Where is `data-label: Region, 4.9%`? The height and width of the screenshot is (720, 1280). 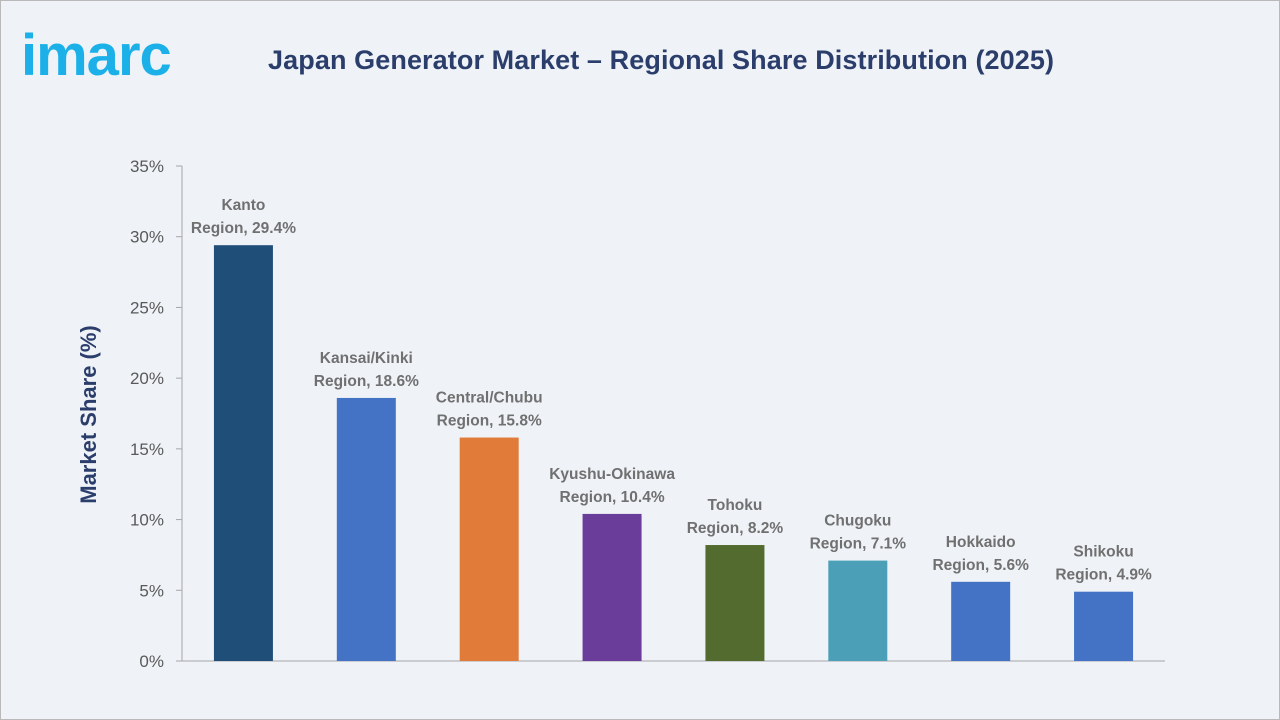
data-label: Region, 4.9% is located at coordinates (1103, 575).